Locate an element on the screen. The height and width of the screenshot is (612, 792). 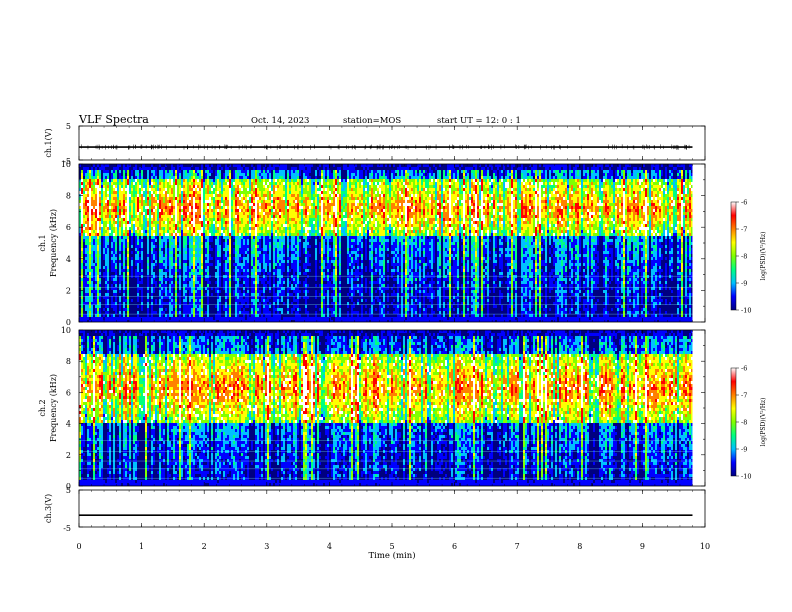
x-tick-label: 9 is located at coordinates (642, 546).